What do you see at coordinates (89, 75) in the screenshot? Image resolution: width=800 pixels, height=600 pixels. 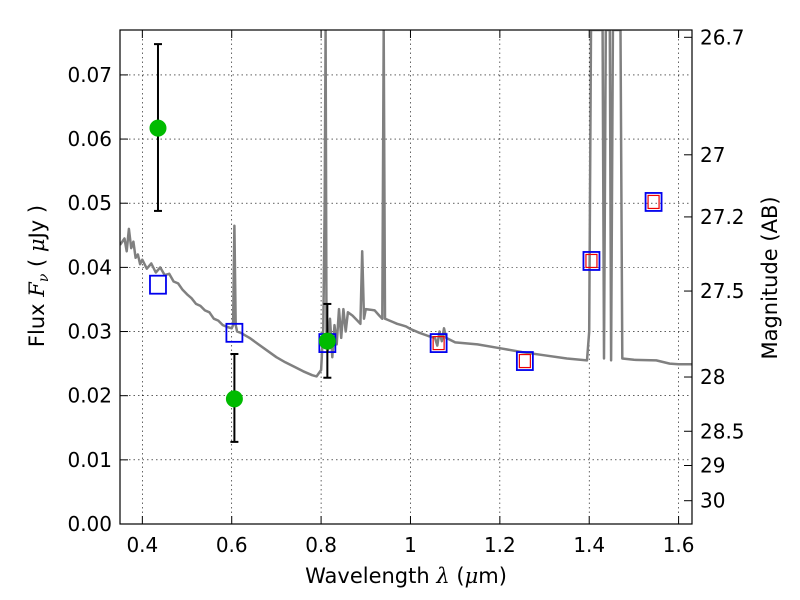 I see `y-tick-label: 0.07` at bounding box center [89, 75].